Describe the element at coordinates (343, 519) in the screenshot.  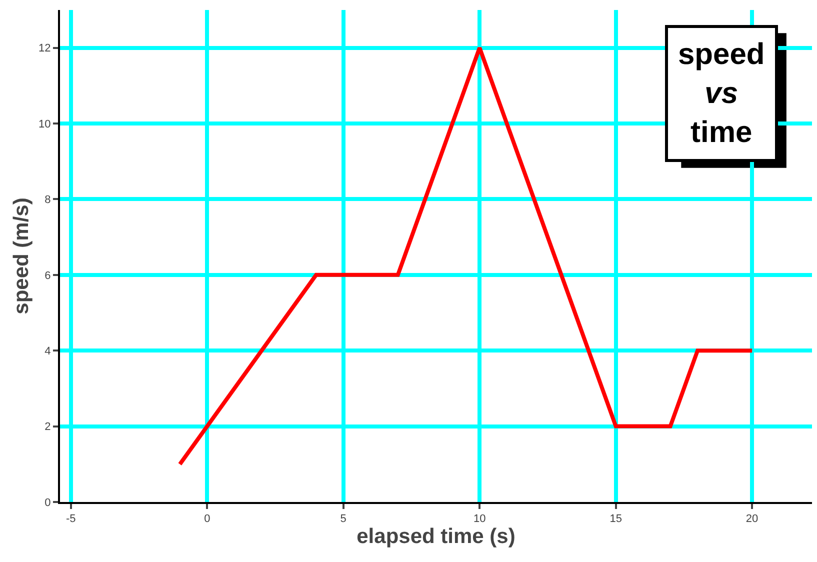
I see `x-tick-label: 5` at that location.